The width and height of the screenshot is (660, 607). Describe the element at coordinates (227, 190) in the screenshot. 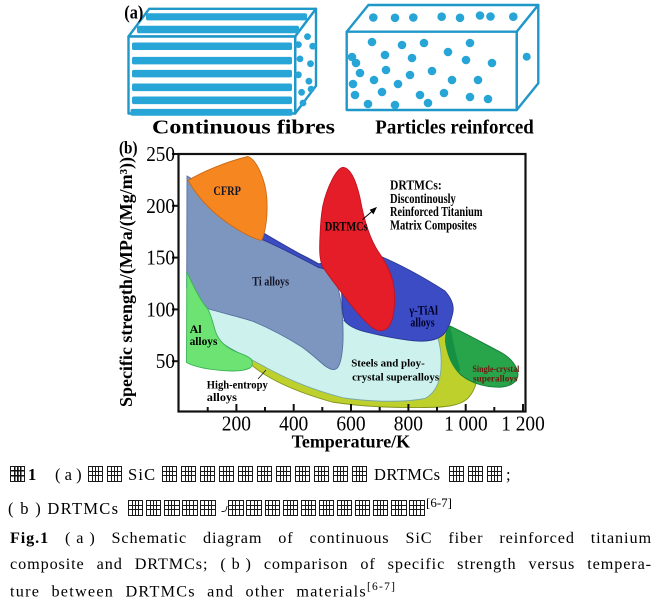

I see `svg-text: CFRP` at that location.